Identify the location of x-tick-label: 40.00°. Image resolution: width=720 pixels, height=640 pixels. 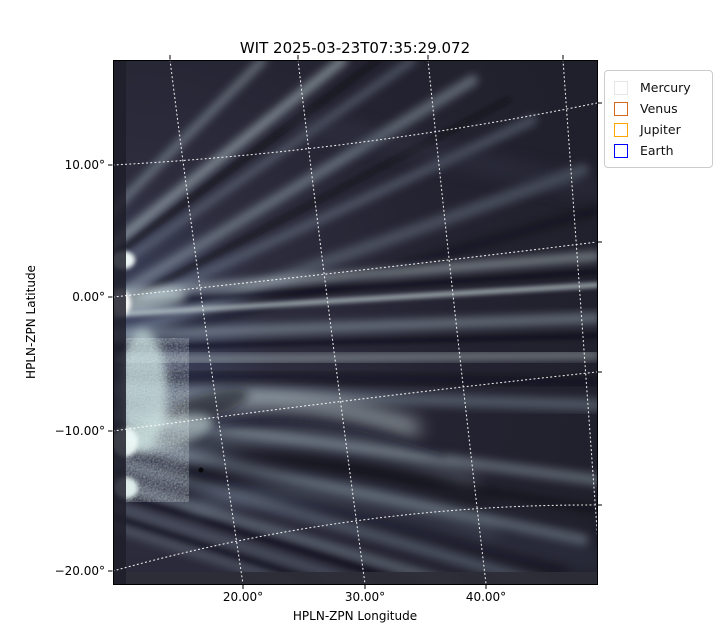
(486, 597).